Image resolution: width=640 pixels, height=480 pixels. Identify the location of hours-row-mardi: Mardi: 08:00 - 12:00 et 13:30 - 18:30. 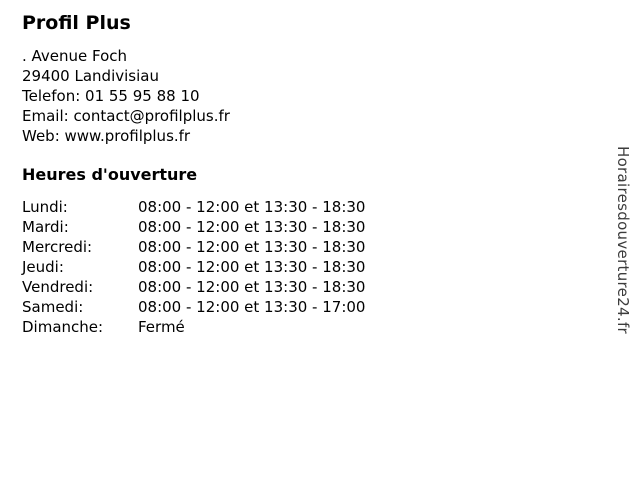
(302, 227).